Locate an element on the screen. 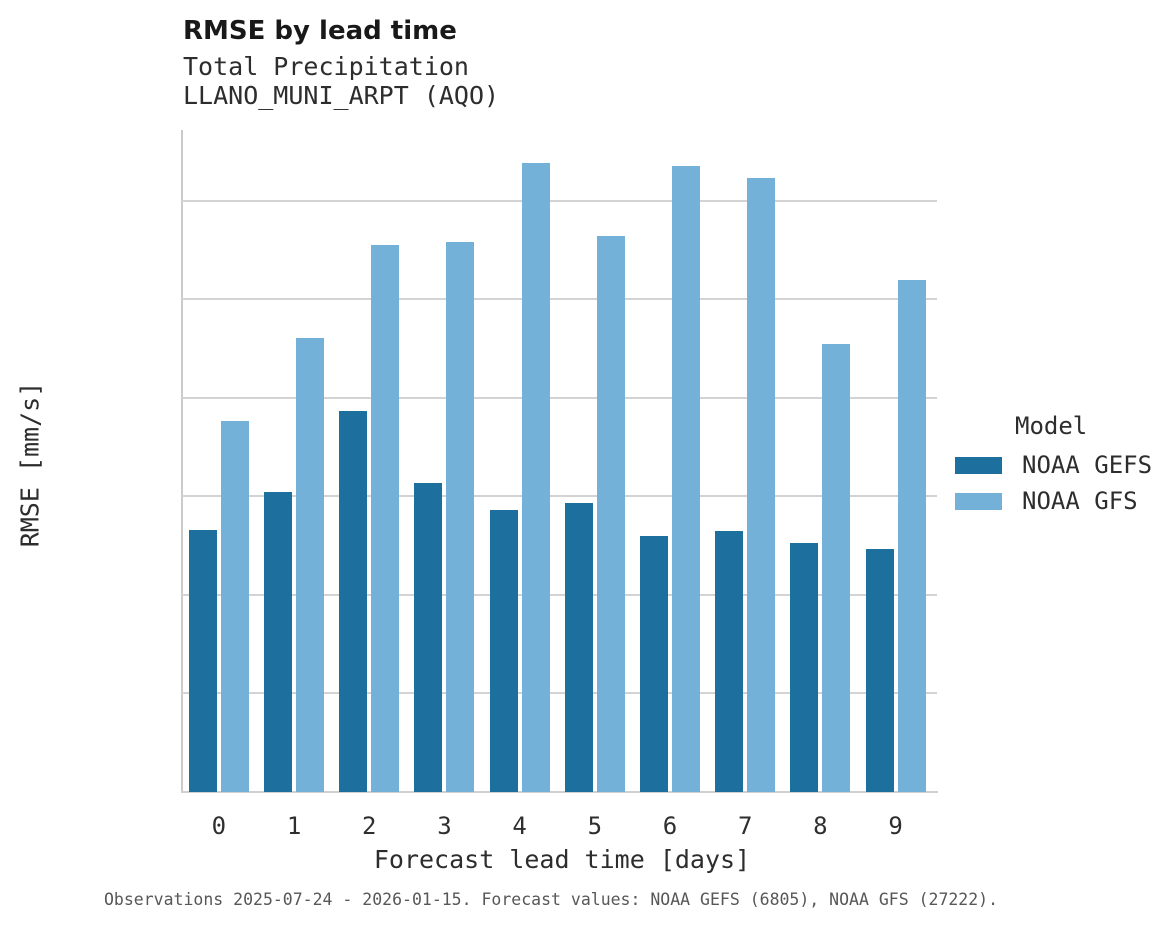 This screenshot has width=1175, height=928. x-axis-spine is located at coordinates (559, 792).